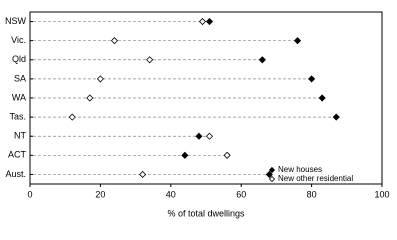 This screenshot has width=397, height=240. What do you see at coordinates (381, 194) in the screenshot?
I see `x-tick-label: 100` at bounding box center [381, 194].